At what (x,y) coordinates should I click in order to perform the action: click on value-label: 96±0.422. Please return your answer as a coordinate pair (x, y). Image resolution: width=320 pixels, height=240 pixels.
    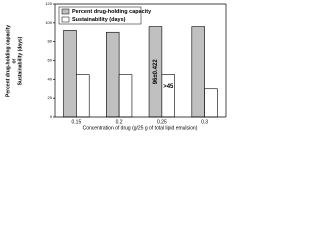
    Looking at the image, I should click on (156, 72).